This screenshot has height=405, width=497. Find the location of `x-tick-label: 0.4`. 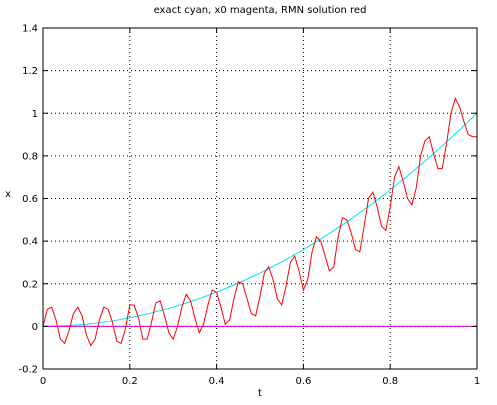

x-tick-label: 0.4 is located at coordinates (217, 381).